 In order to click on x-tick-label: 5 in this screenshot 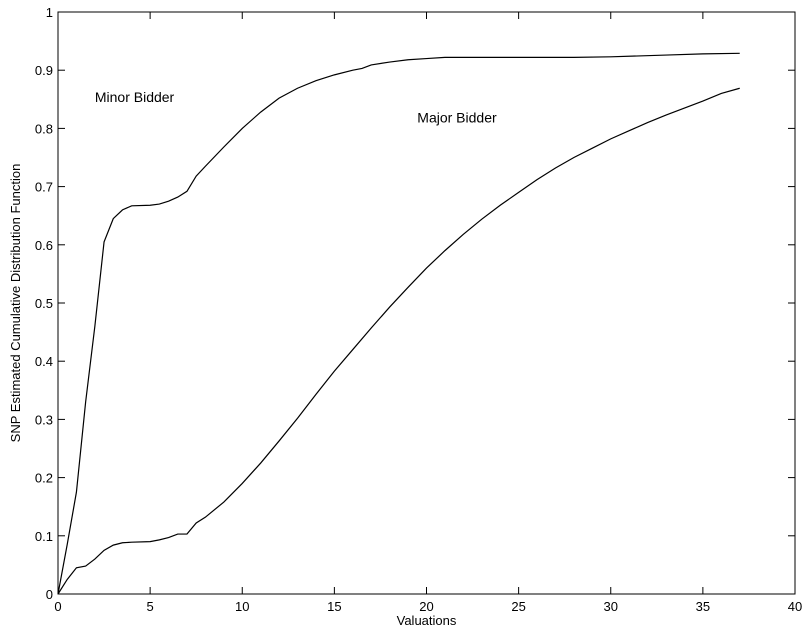, I will do `click(150, 606)`.